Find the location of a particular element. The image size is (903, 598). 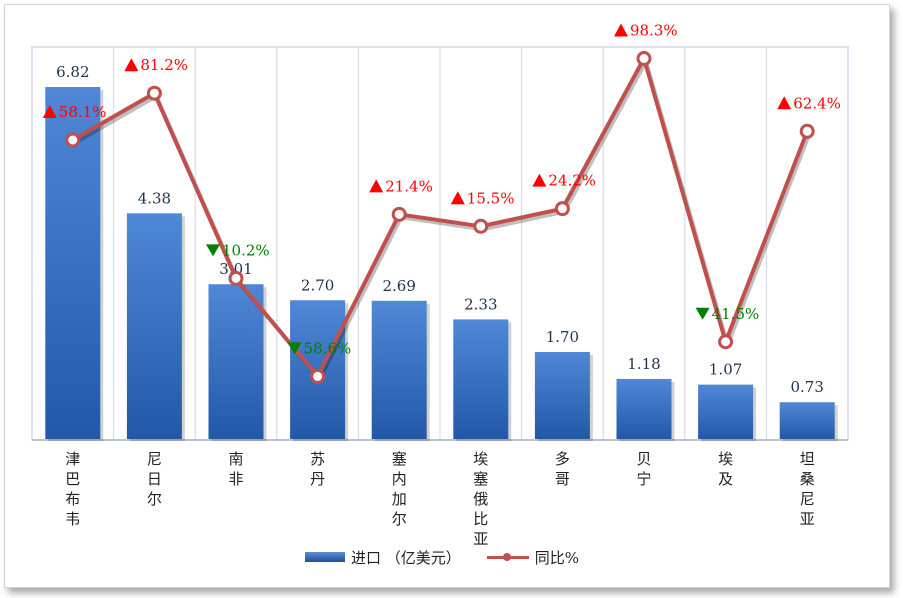

x-tick-label: 多哥 is located at coordinates (562, 469).